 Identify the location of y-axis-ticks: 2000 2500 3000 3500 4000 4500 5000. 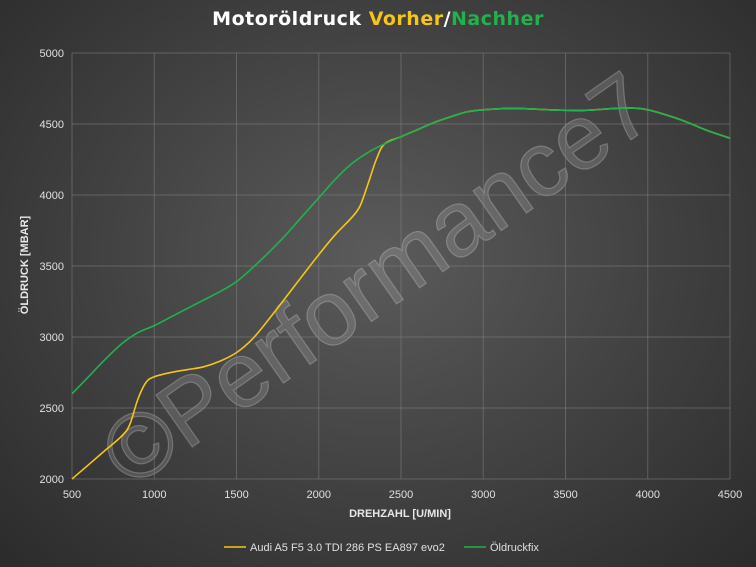
(52, 267).